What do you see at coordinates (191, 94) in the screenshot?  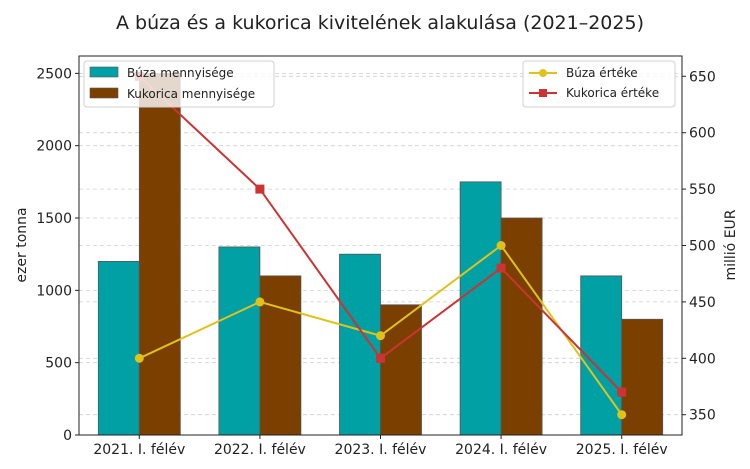 I see `legend-label: Kukorica mennyisége` at bounding box center [191, 94].